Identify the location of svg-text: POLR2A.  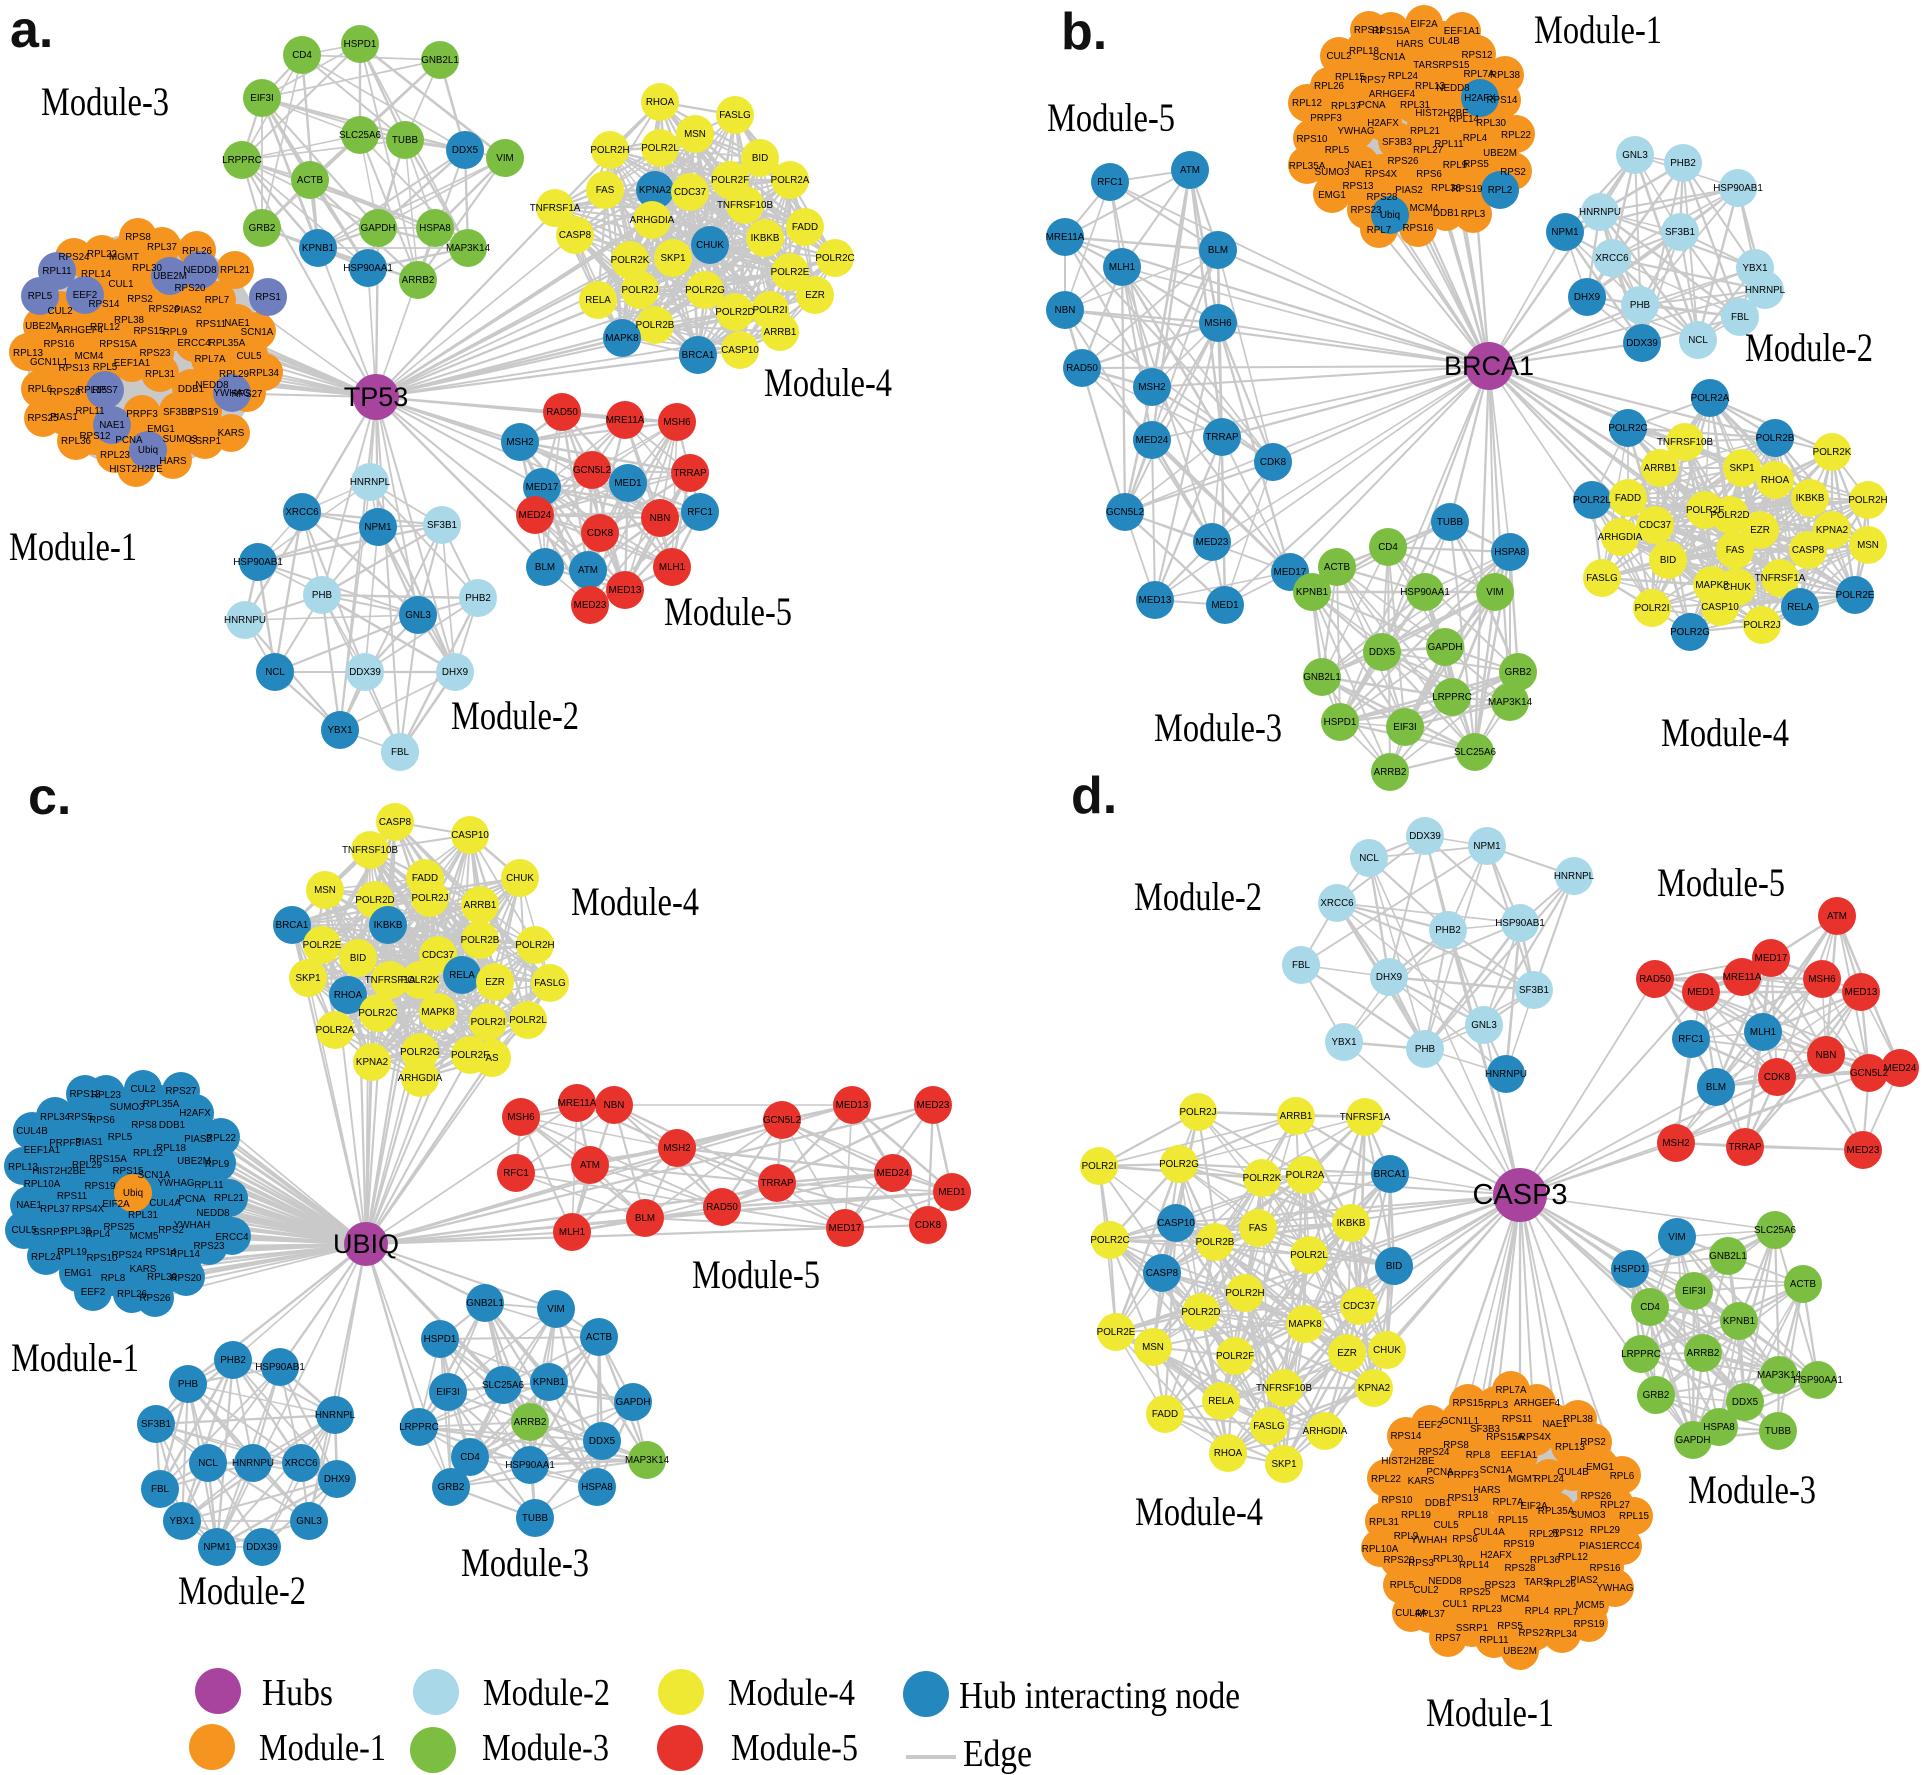
(790, 180).